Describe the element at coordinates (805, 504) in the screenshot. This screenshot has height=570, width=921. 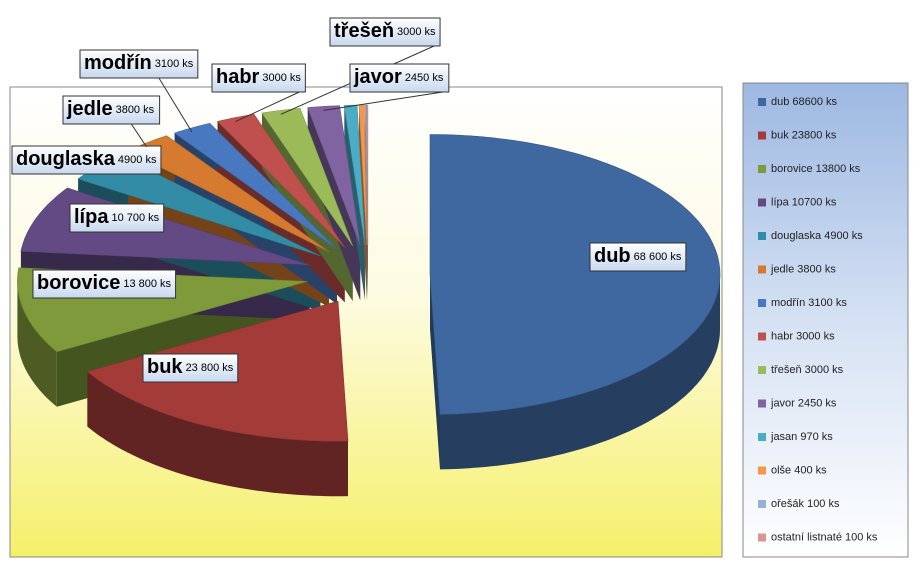
I see `legend-label: ořešák 100 ks` at that location.